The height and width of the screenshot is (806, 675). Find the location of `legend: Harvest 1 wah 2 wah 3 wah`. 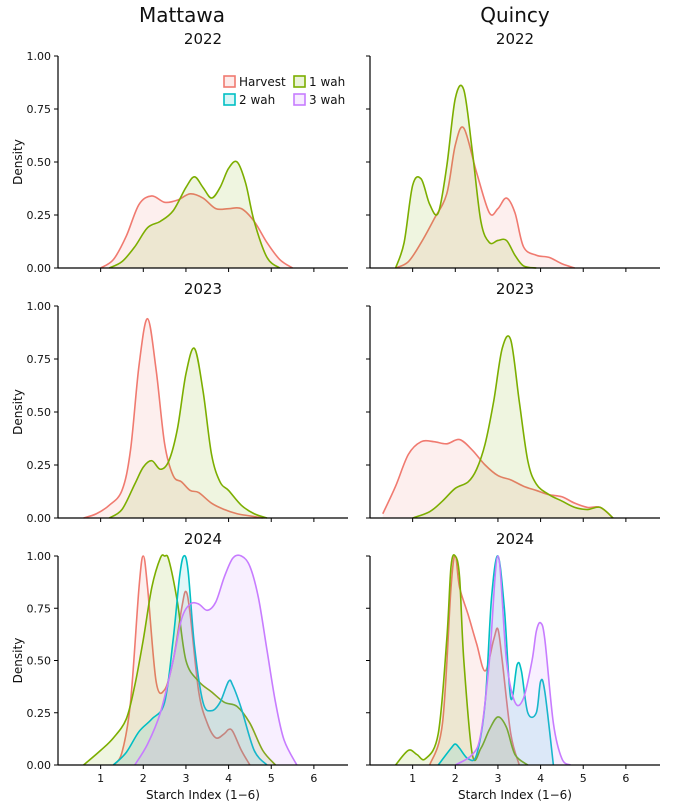

legend: Harvest 1 wah 2 wah 3 wah is located at coordinates (284, 91).